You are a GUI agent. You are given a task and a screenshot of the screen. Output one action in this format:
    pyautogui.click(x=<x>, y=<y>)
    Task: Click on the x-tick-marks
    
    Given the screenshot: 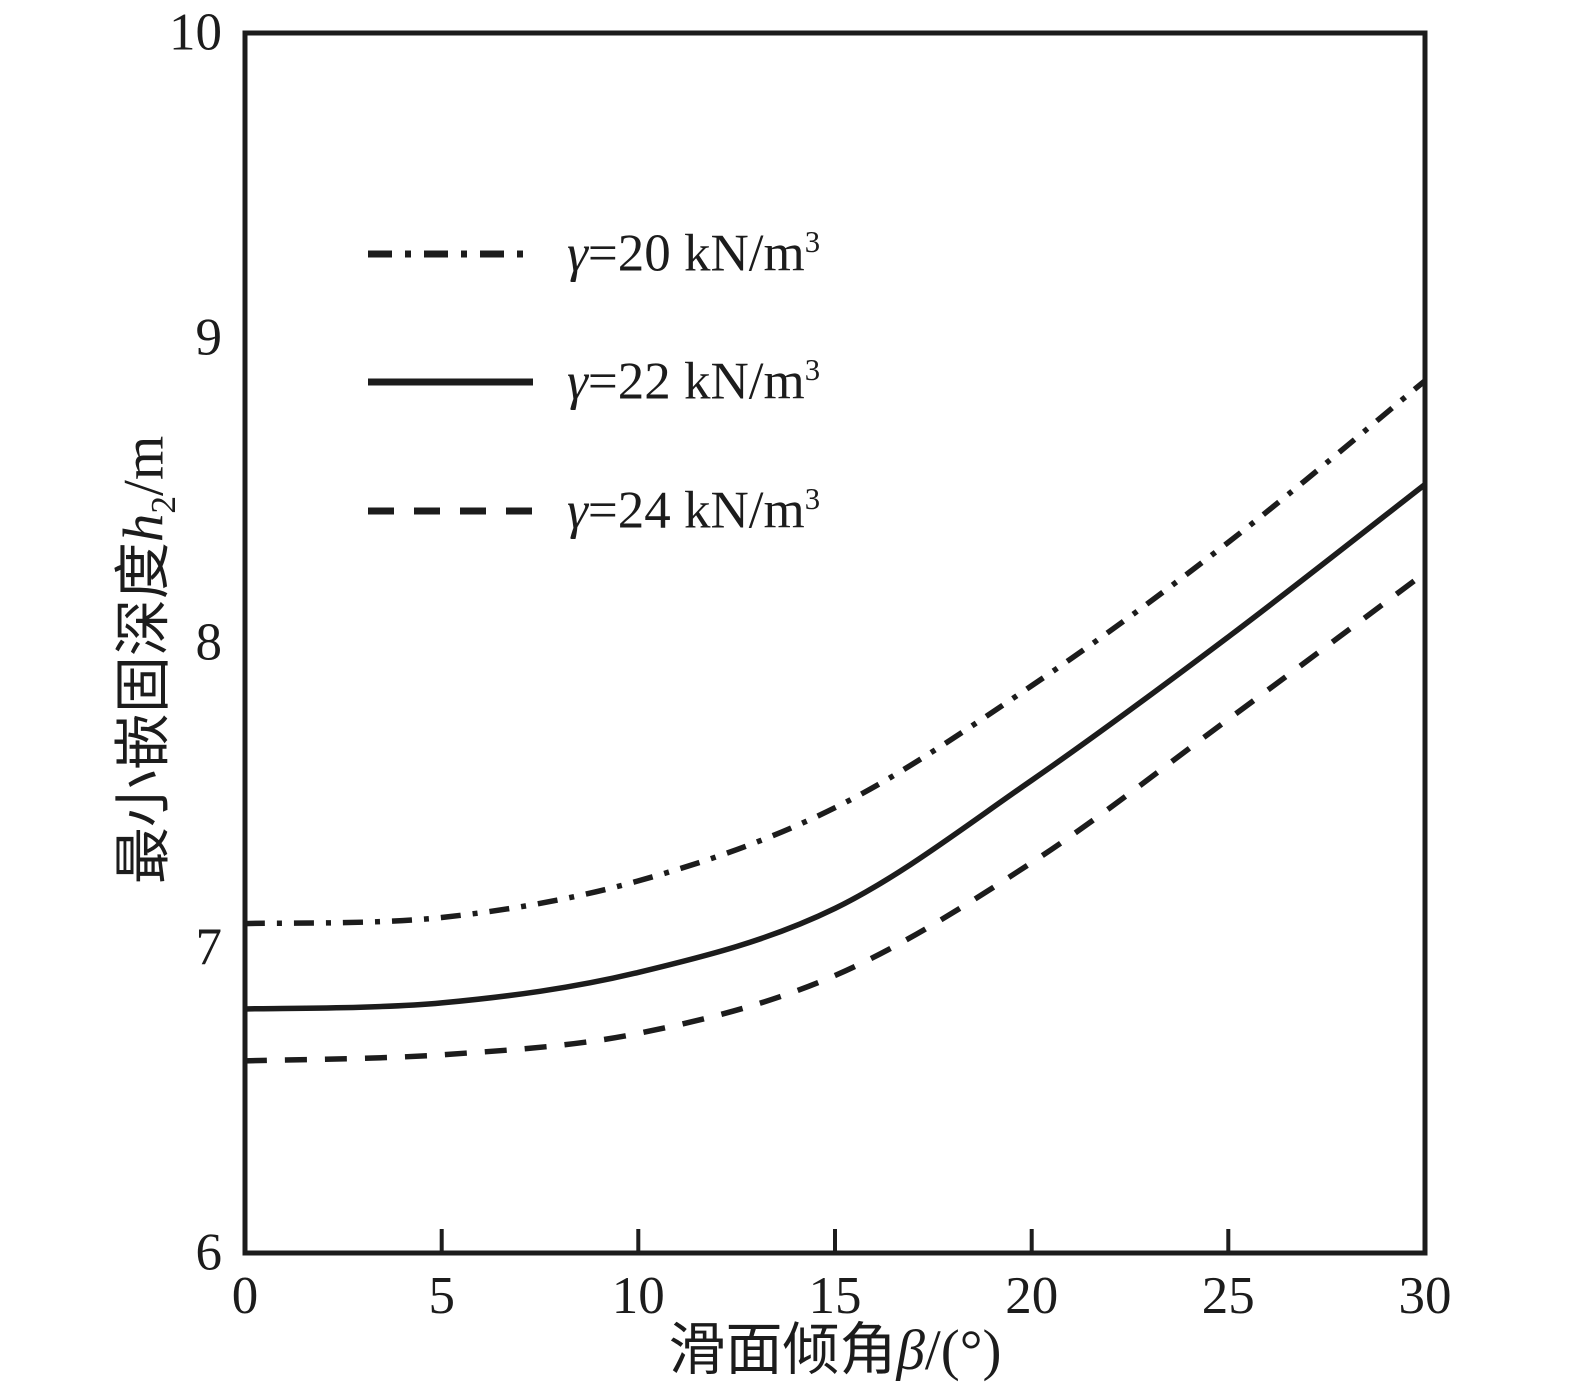 What is the action you would take?
    pyautogui.click(x=835, y=1240)
    